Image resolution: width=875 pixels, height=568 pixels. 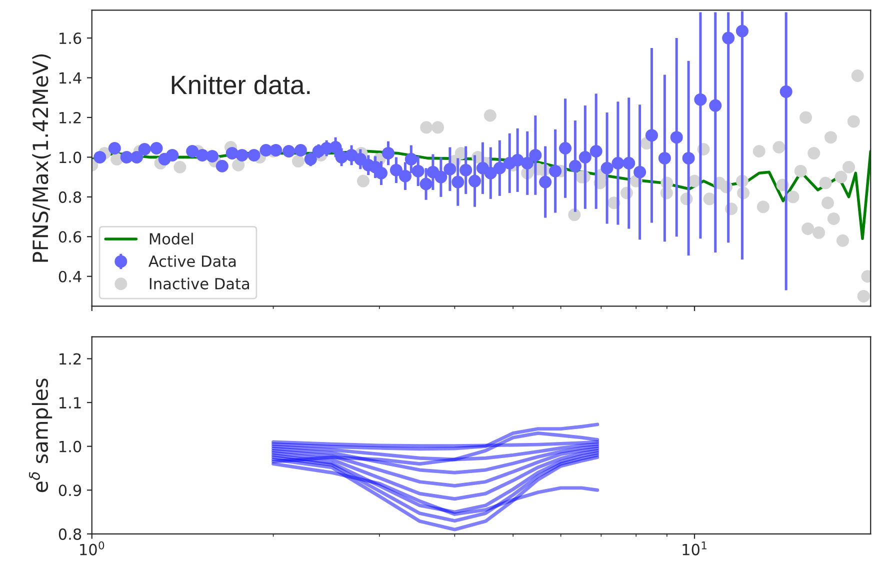 I want to click on legend-label: Active Data, so click(x=192, y=261).